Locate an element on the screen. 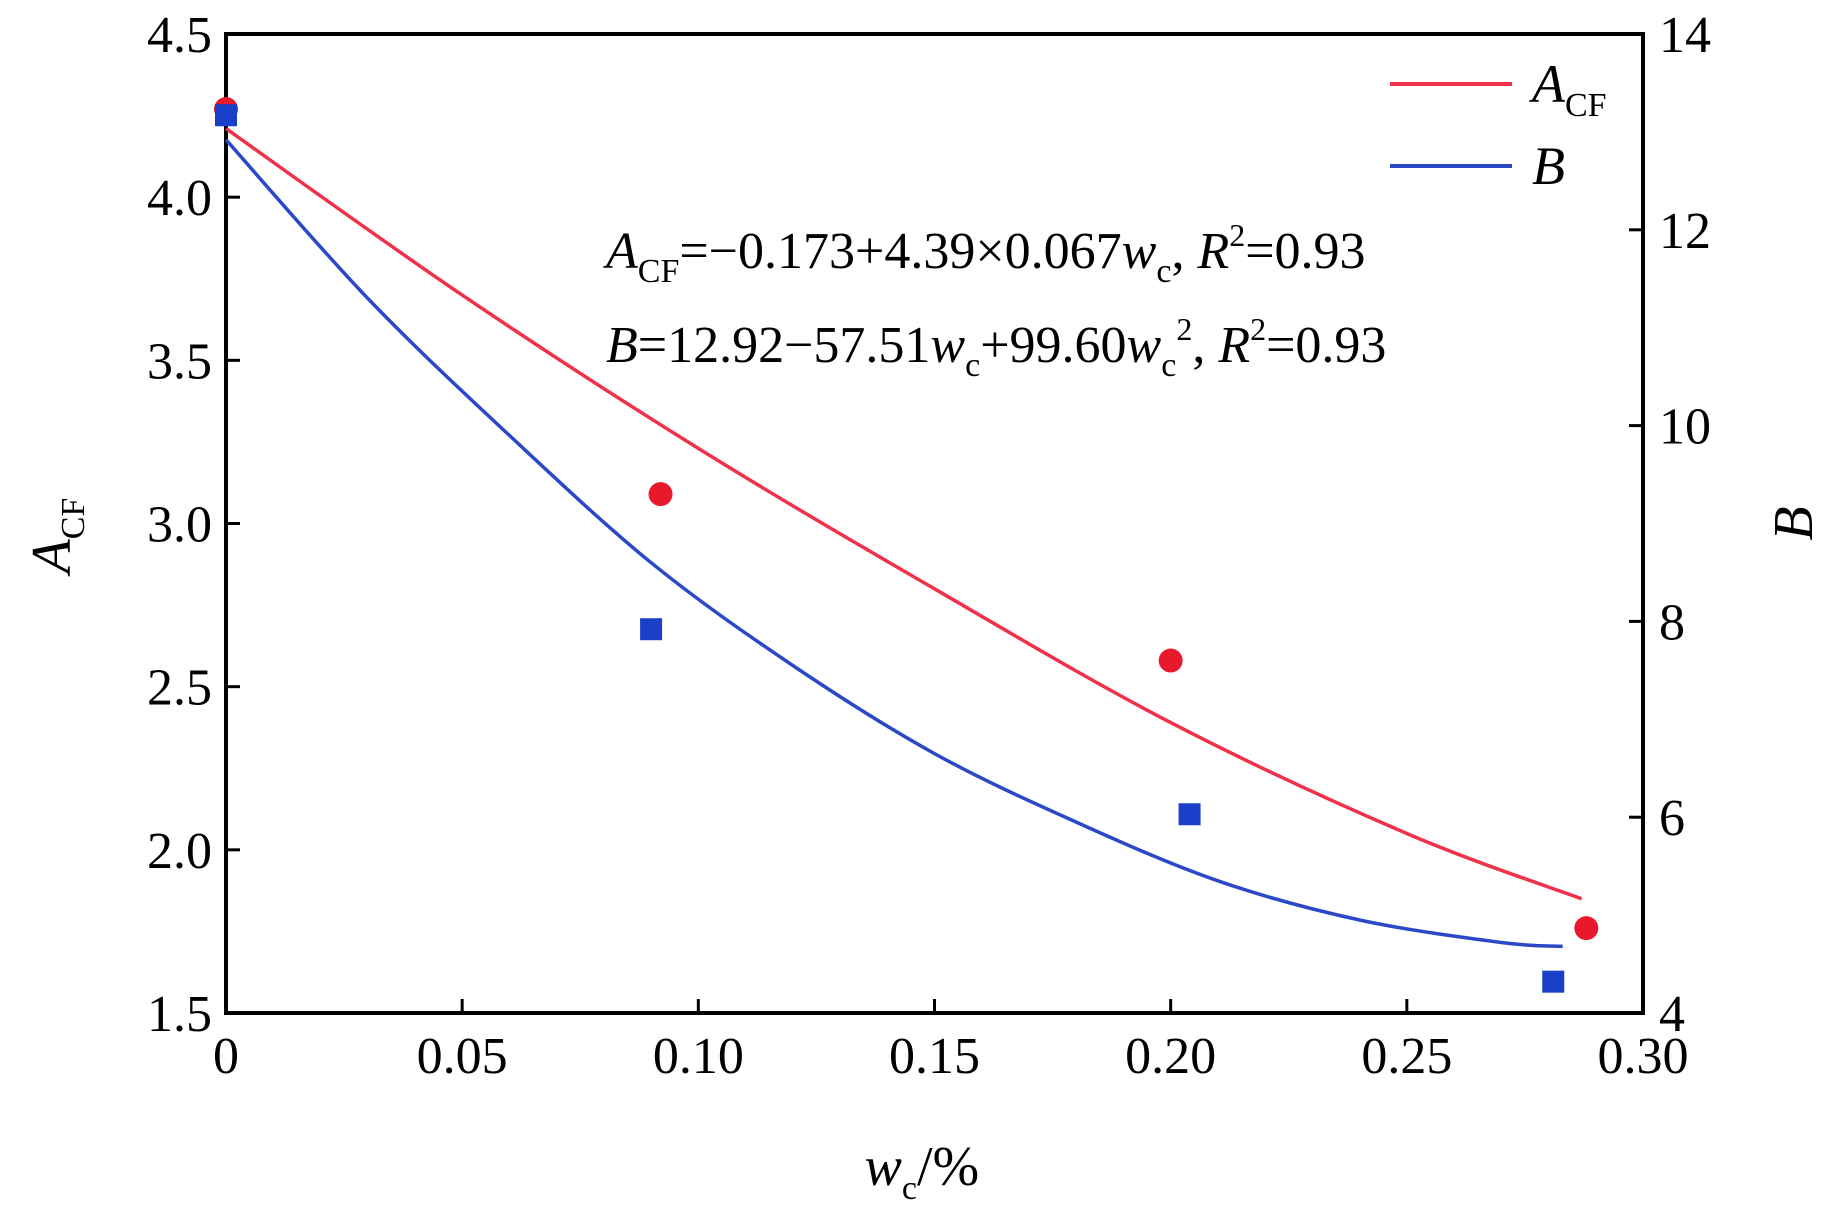  y-left-tick-label: 3.5 is located at coordinates (179, 361).